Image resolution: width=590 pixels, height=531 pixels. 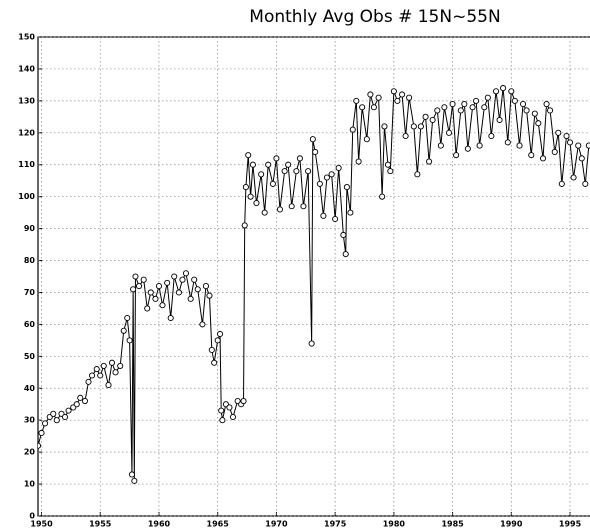 I want to click on x-tick-label: 1980, so click(x=394, y=524).